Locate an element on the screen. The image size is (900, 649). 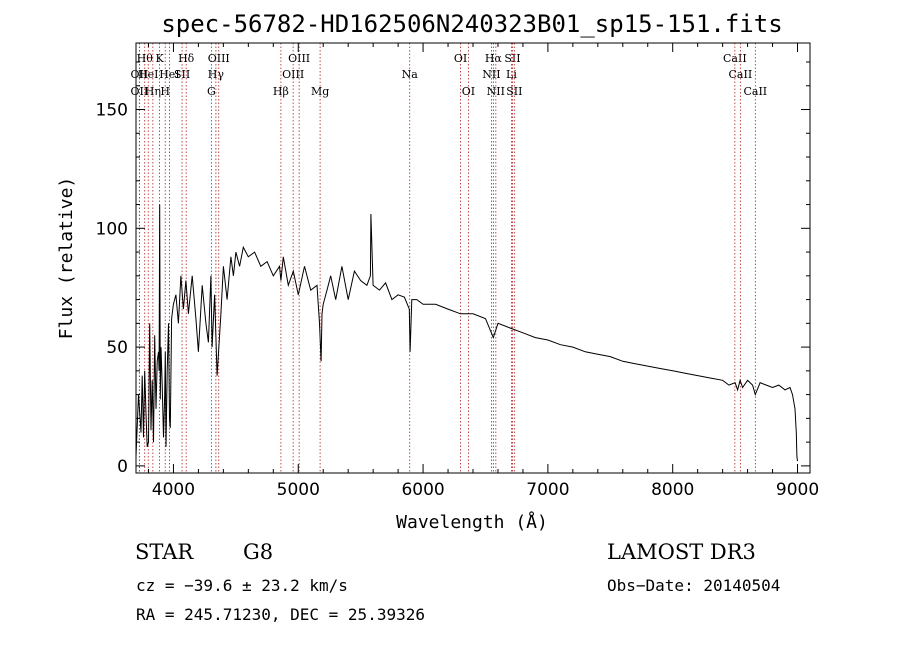
x-tick-label-2: 6000 is located at coordinates (422, 490).